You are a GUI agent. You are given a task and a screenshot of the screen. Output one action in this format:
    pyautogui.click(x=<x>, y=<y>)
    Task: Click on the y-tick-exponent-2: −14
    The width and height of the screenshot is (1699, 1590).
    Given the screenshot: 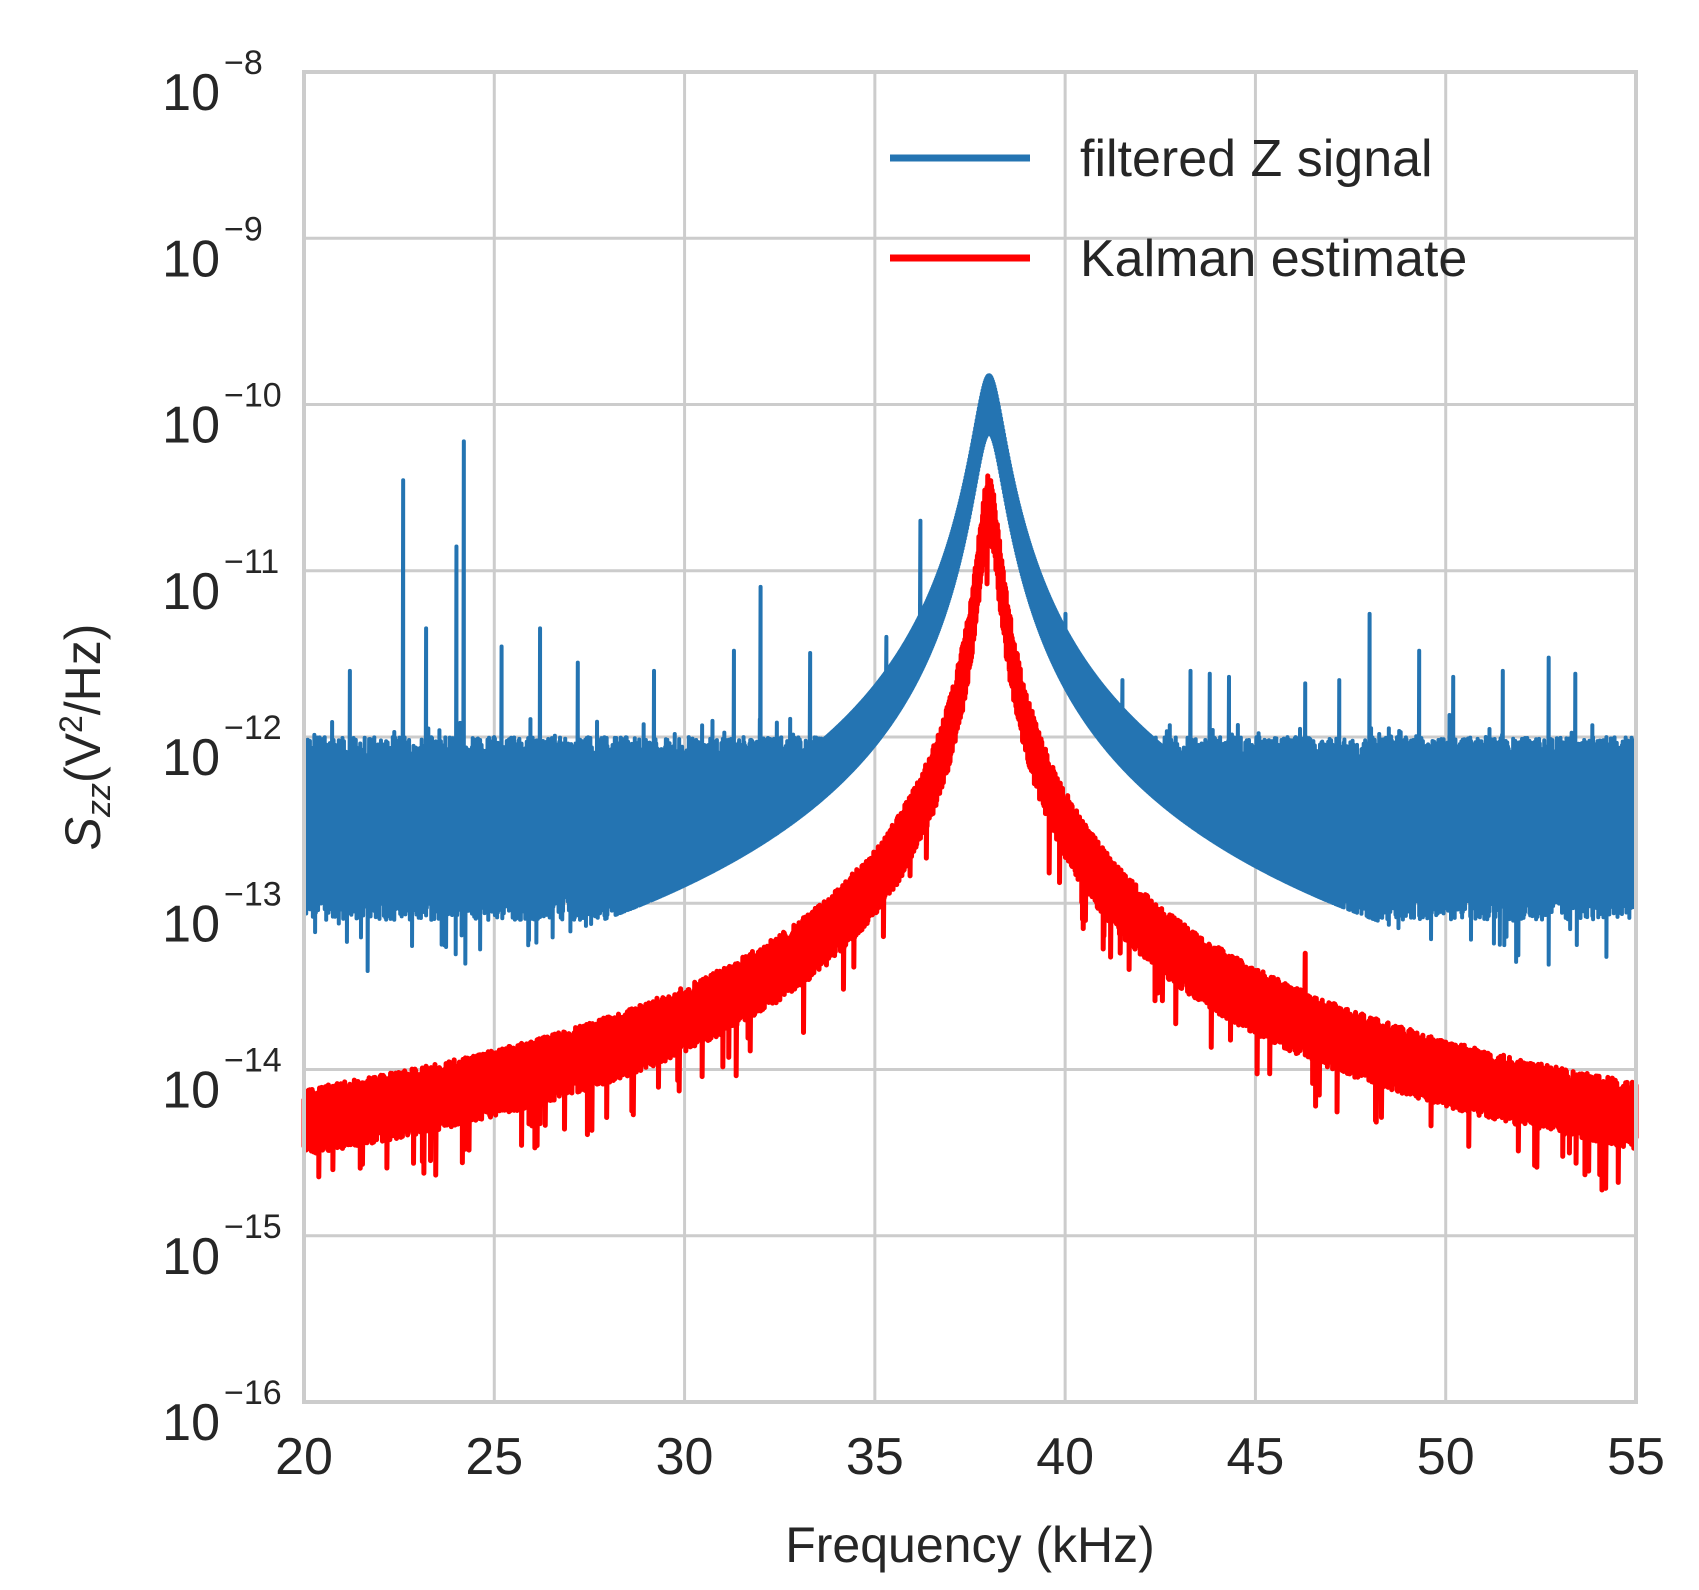 What is the action you would take?
    pyautogui.click(x=253, y=1061)
    